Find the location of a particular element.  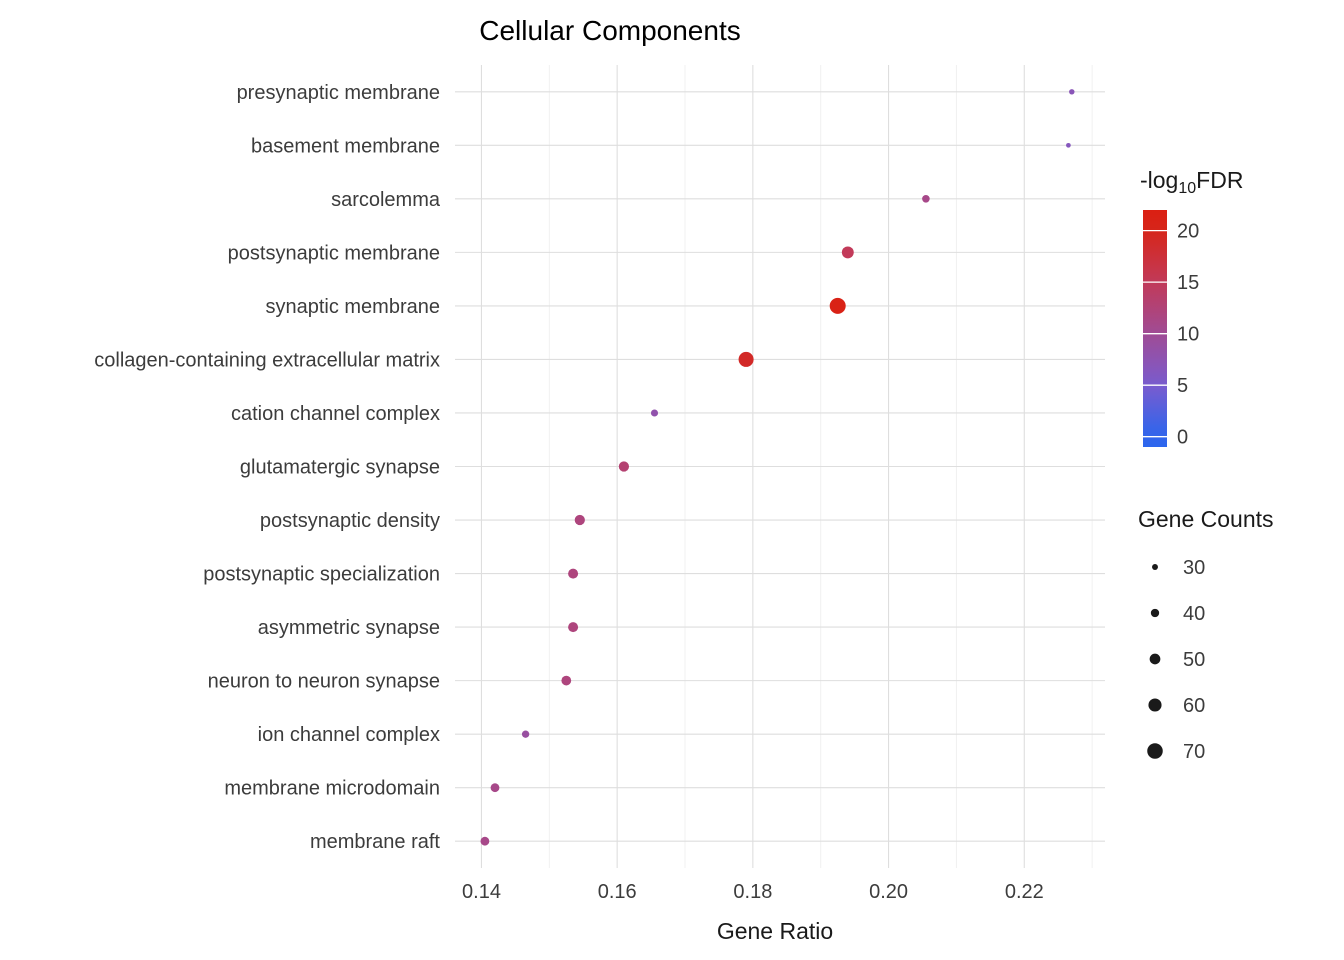

colorbar-tick-label: 20 is located at coordinates (1188, 232).